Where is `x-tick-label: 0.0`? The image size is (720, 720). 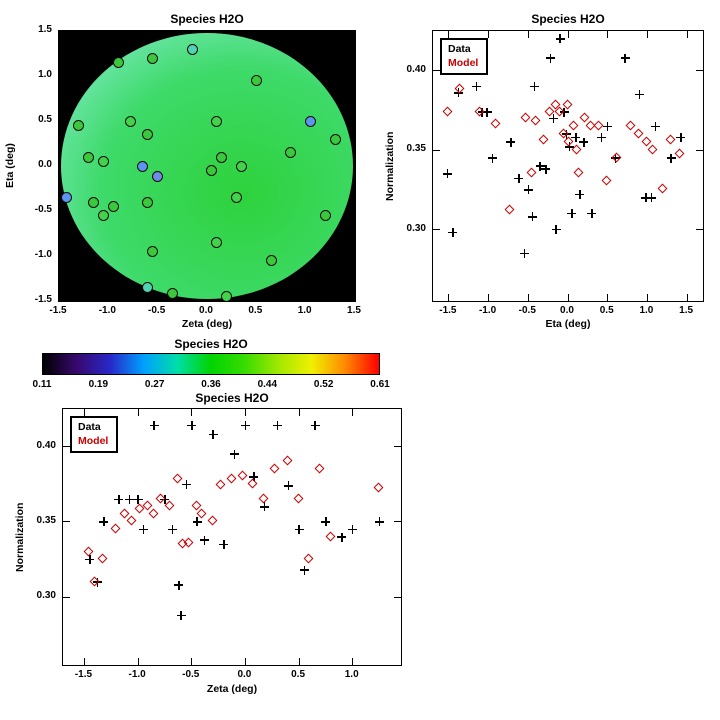
x-tick-label: 0.0 is located at coordinates (206, 310).